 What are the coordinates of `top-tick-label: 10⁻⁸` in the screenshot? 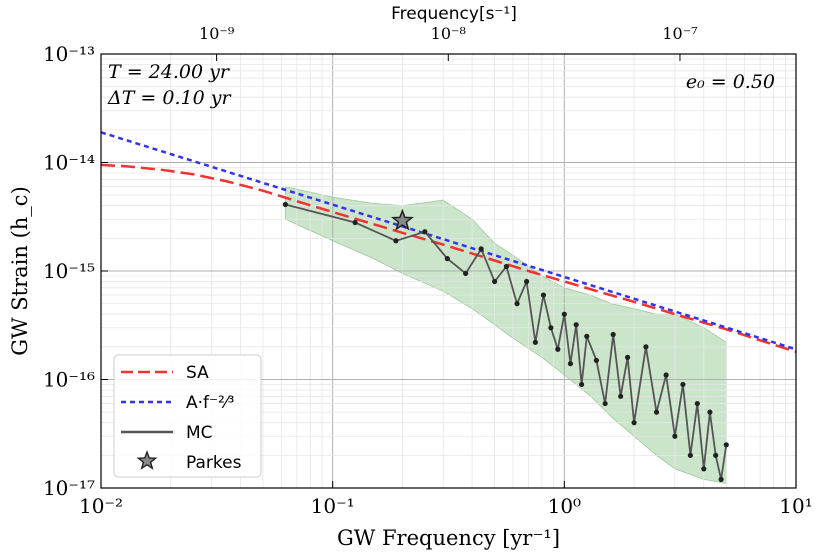 It's located at (448, 33).